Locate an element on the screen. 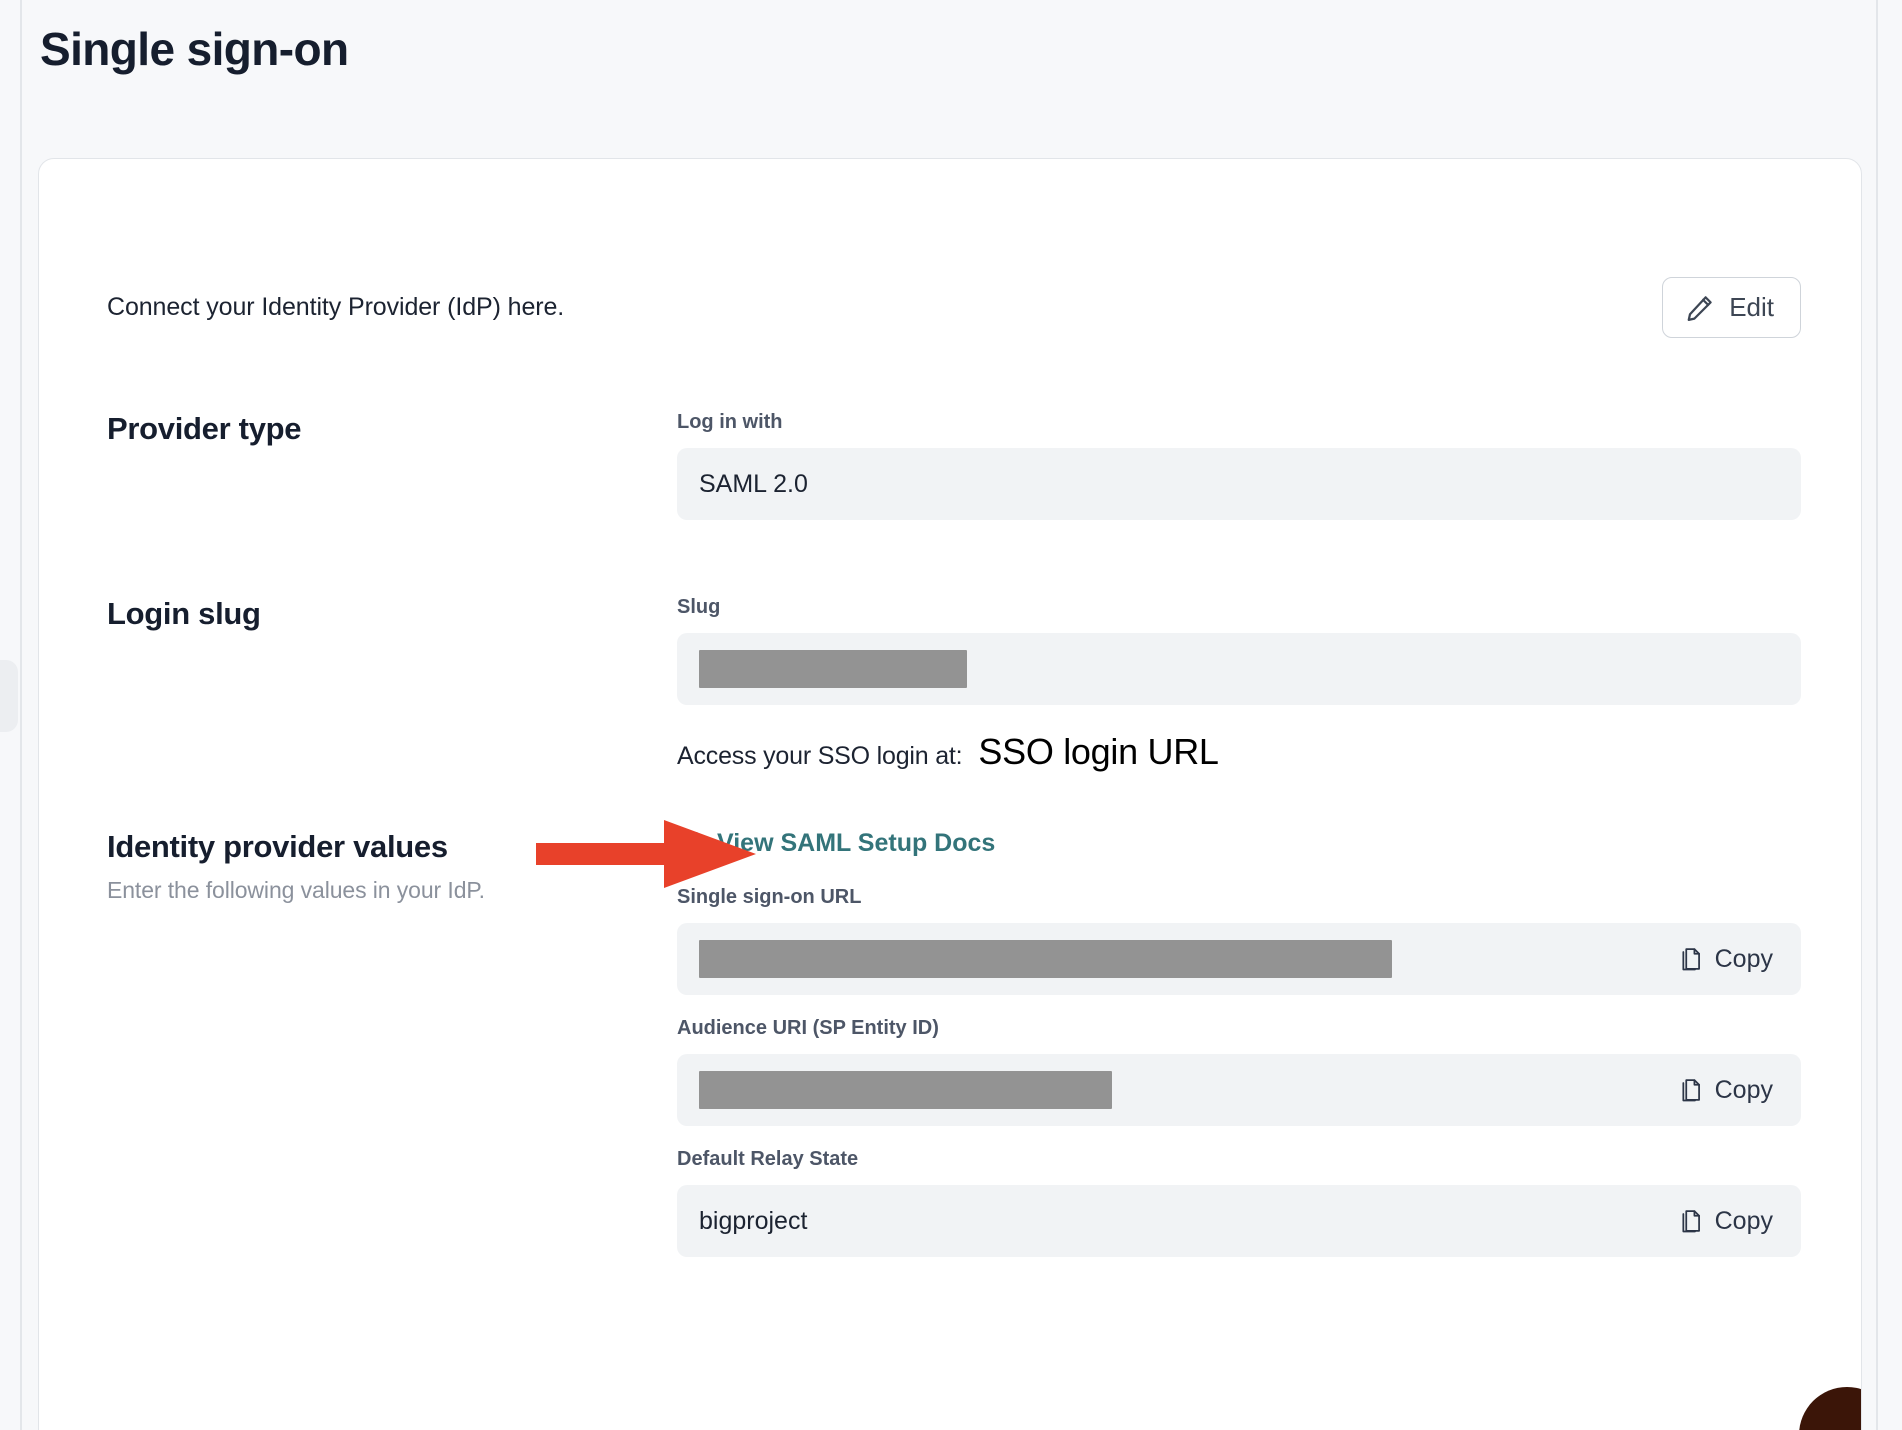 The image size is (1902, 1430). sso-access-label: Access your SSO login at: is located at coordinates (820, 756).